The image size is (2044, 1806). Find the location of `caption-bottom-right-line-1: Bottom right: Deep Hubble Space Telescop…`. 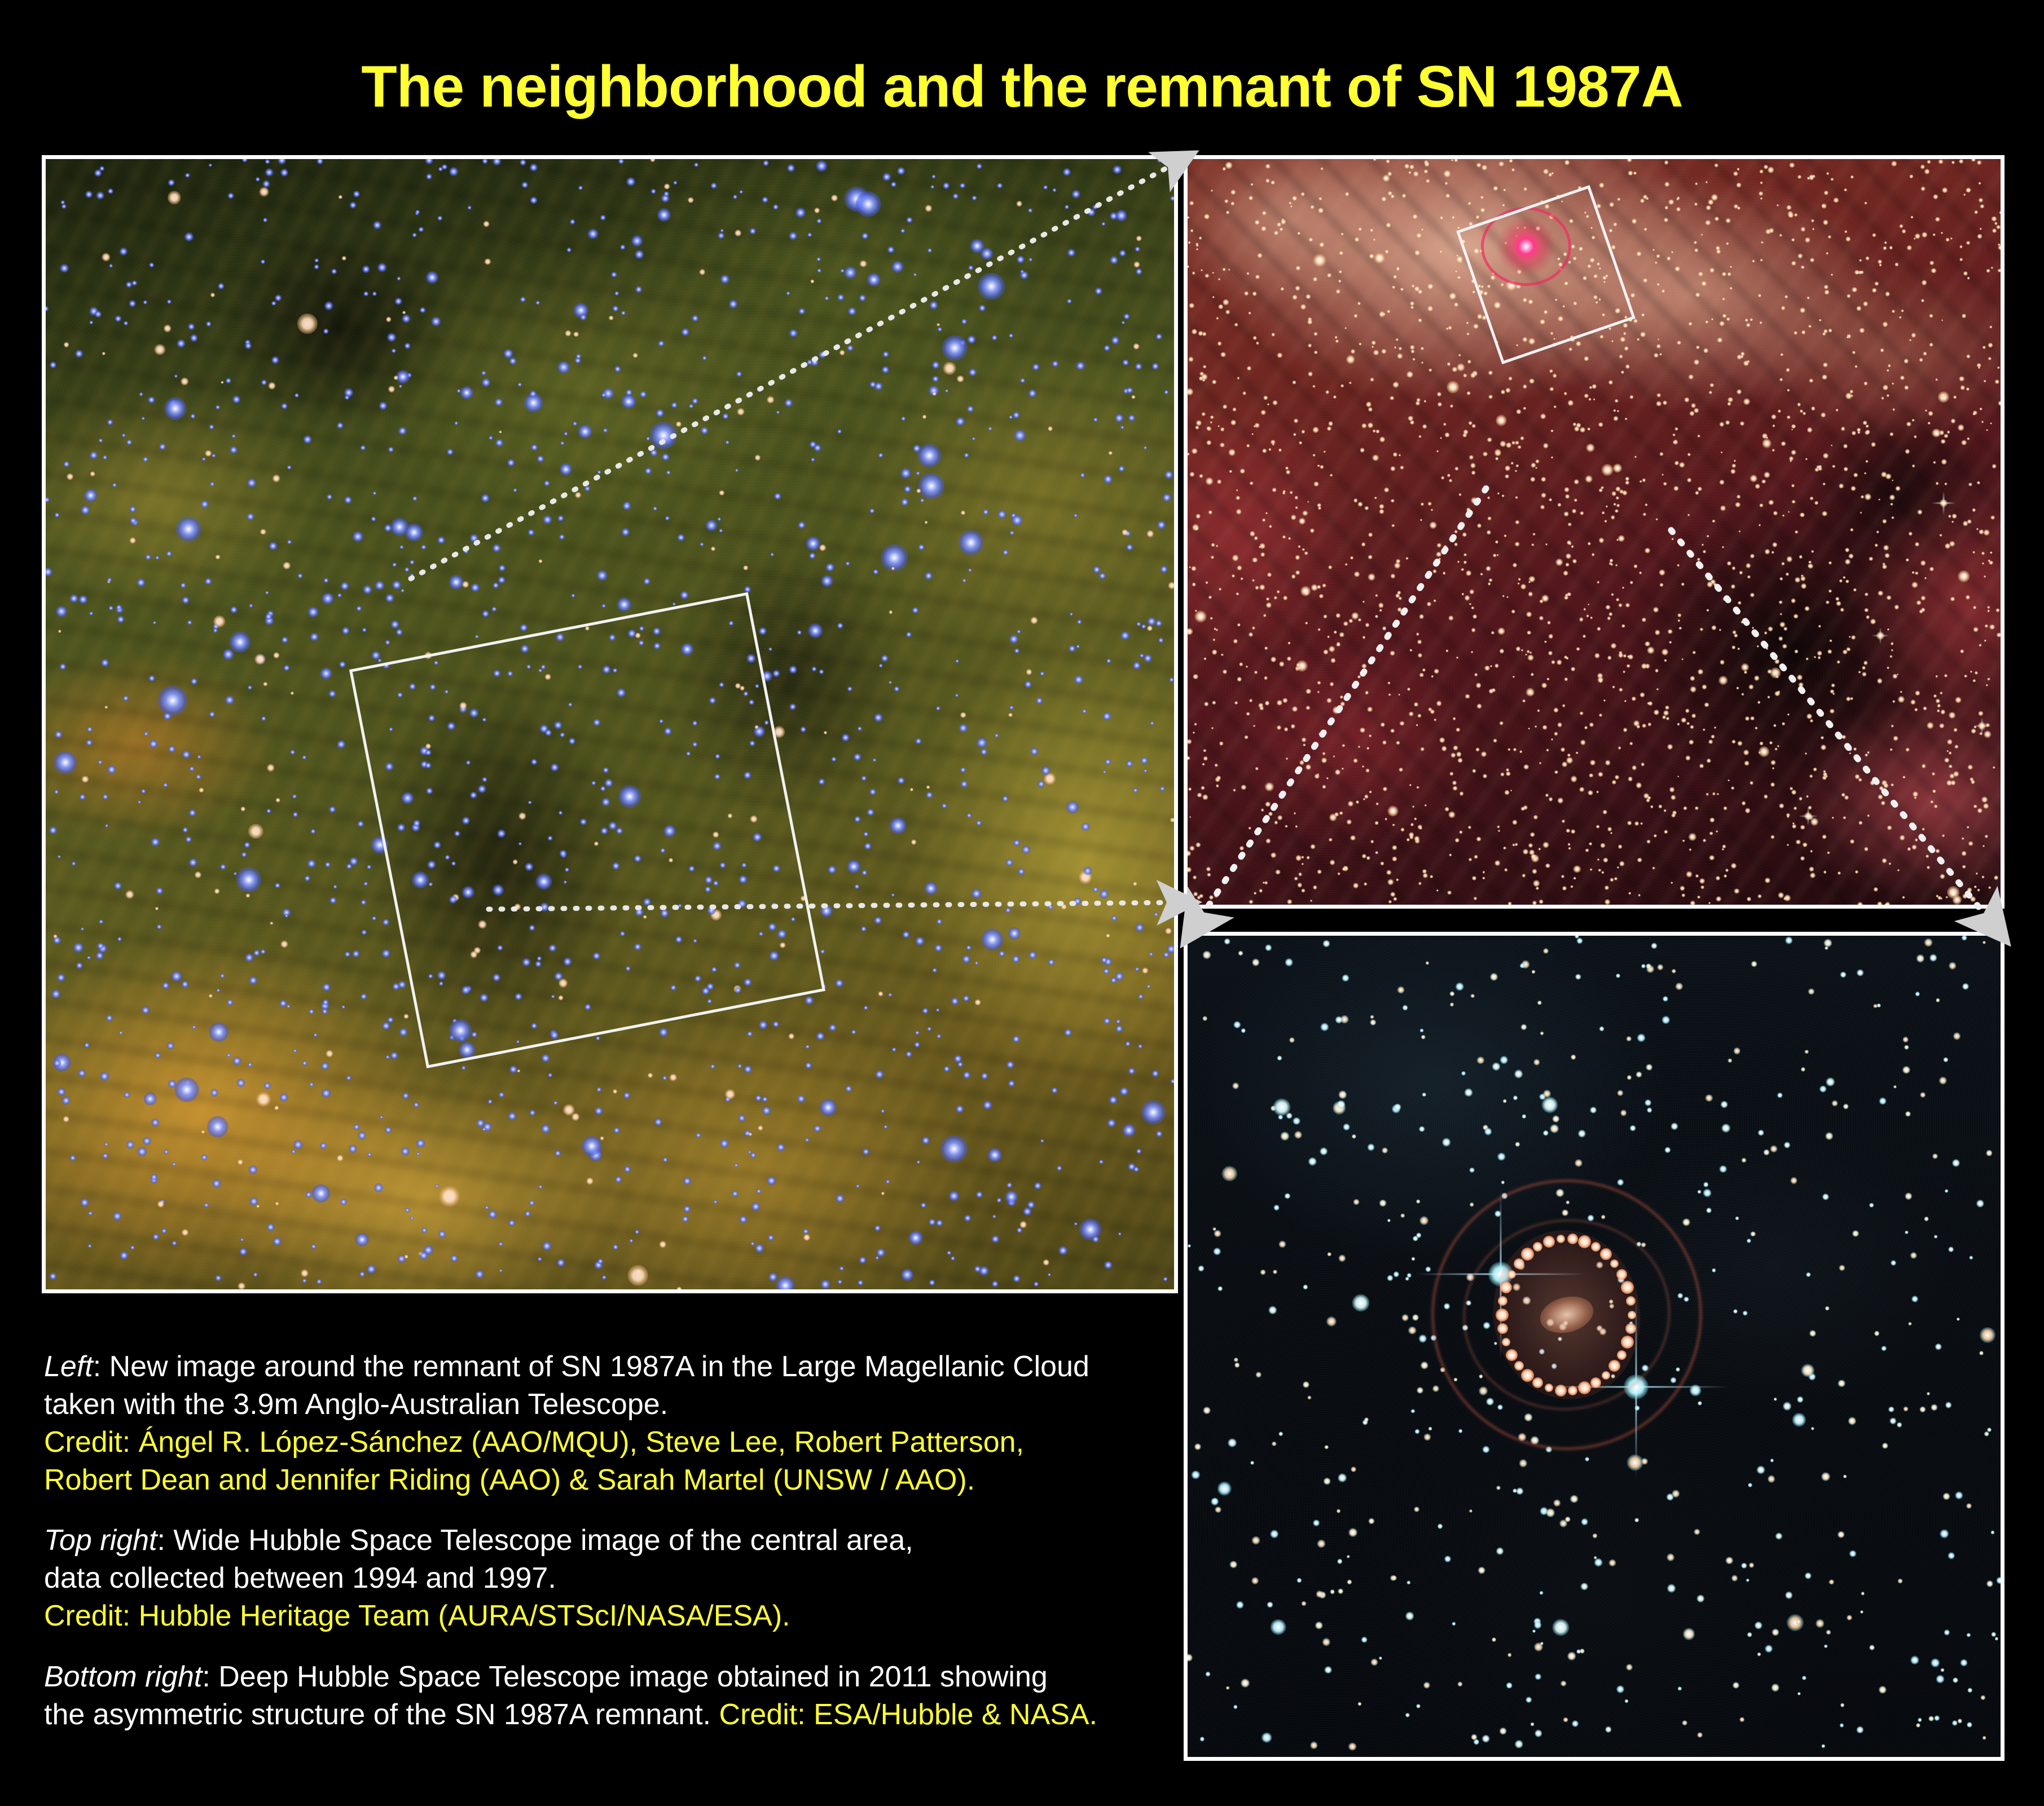

caption-bottom-right-line-1: Bottom right: Deep Hubble Space Telescop… is located at coordinates (605, 1677).